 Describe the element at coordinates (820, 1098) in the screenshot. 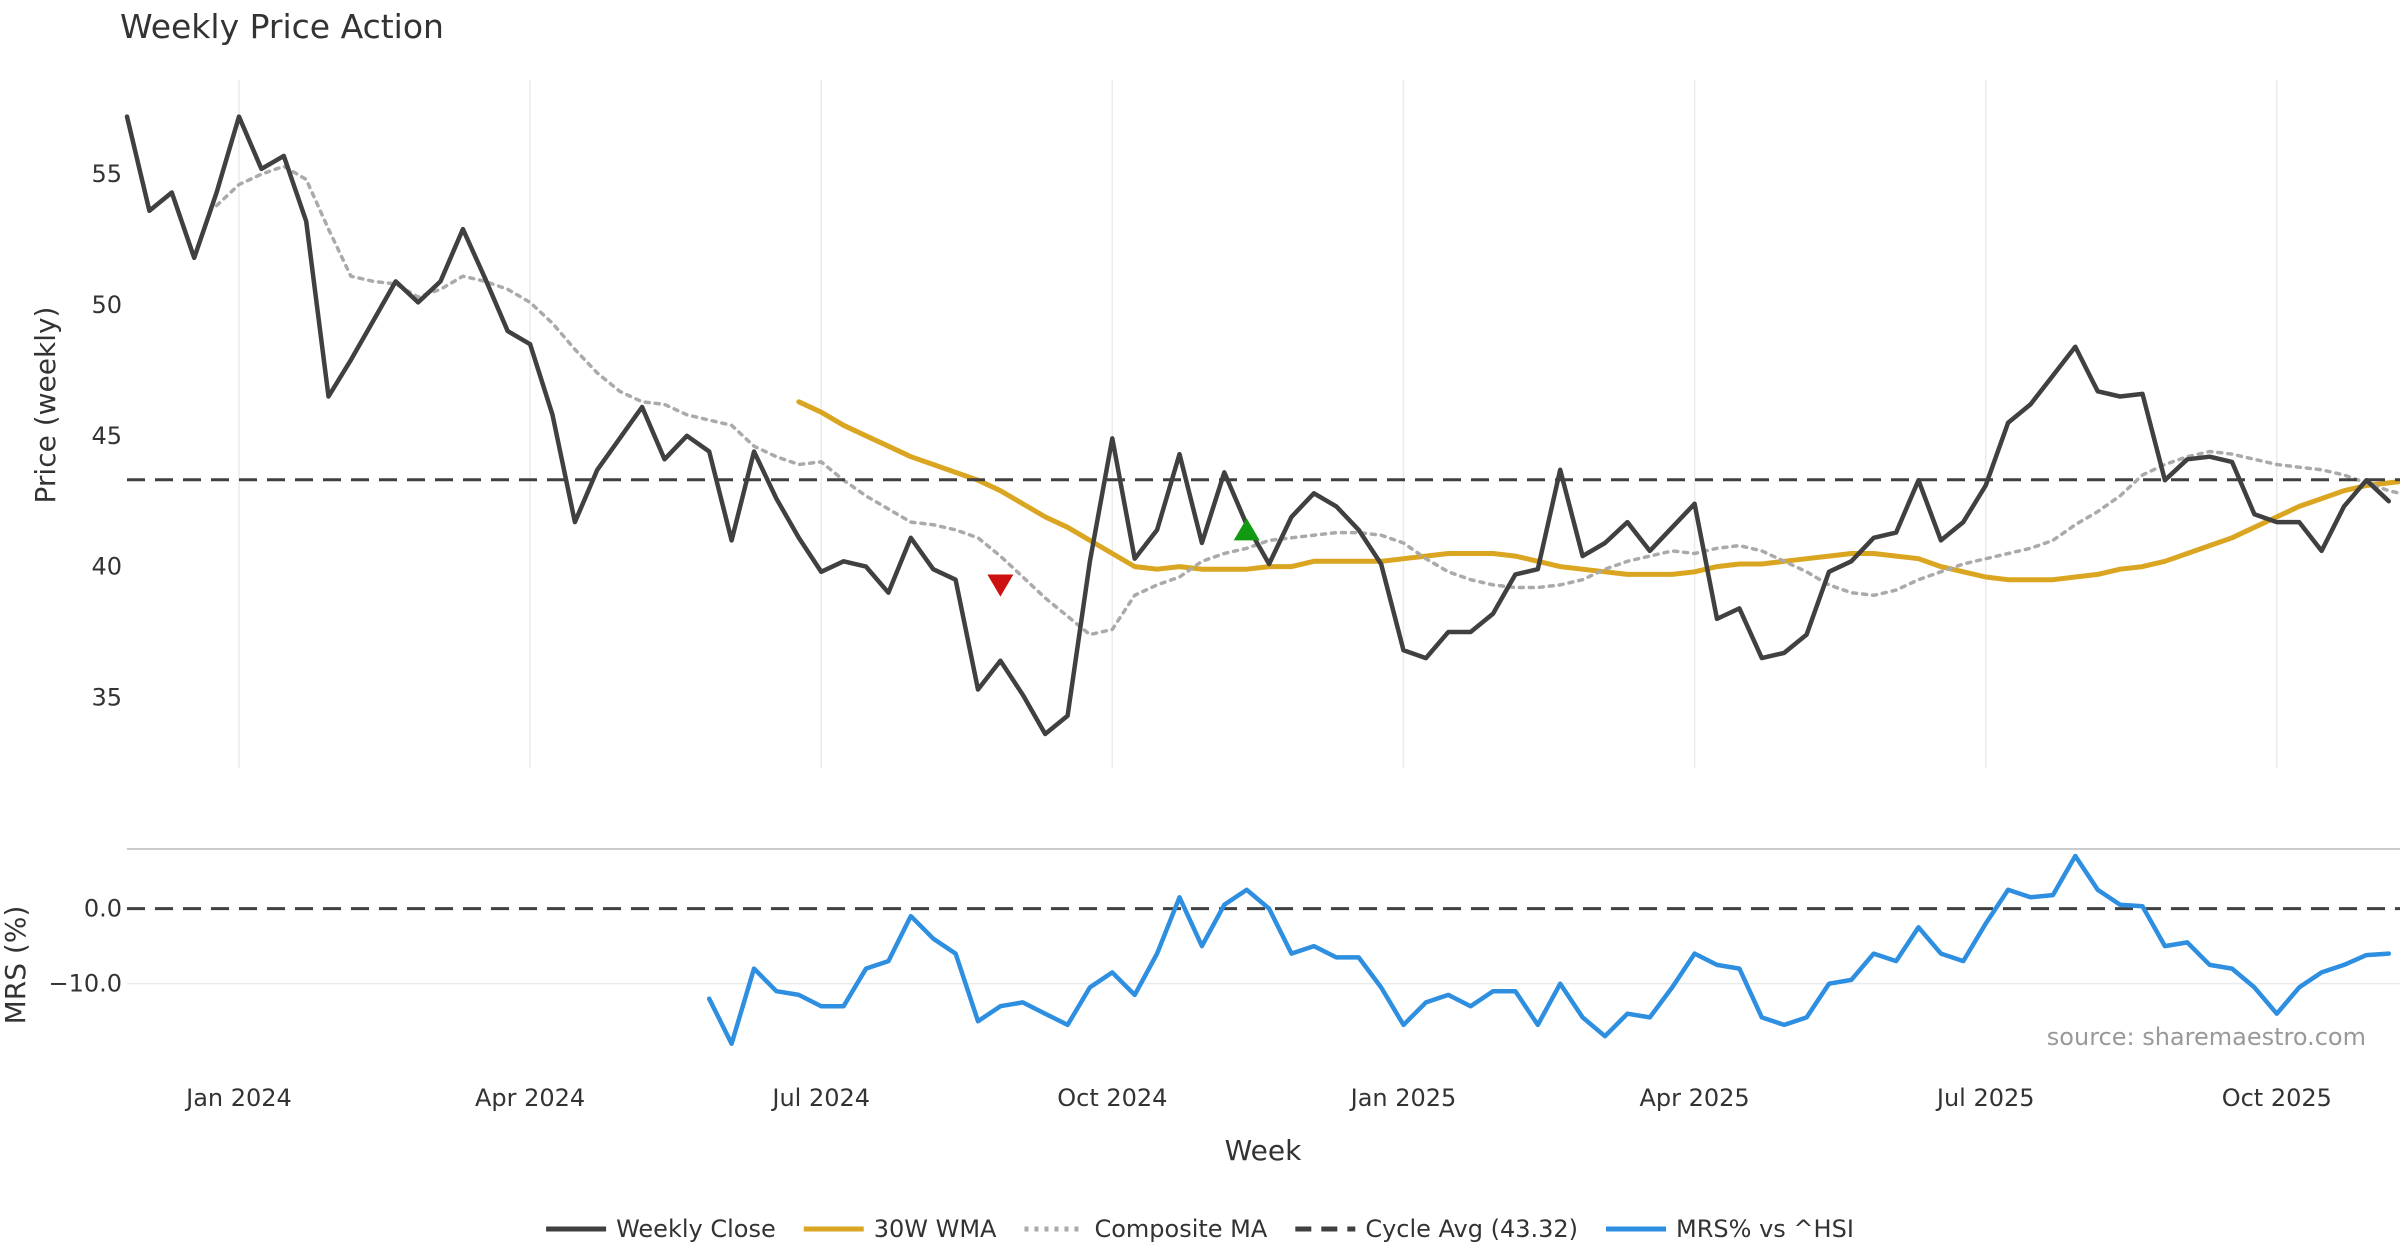

I see `x-tick-jul-2024: Jul 2024` at that location.